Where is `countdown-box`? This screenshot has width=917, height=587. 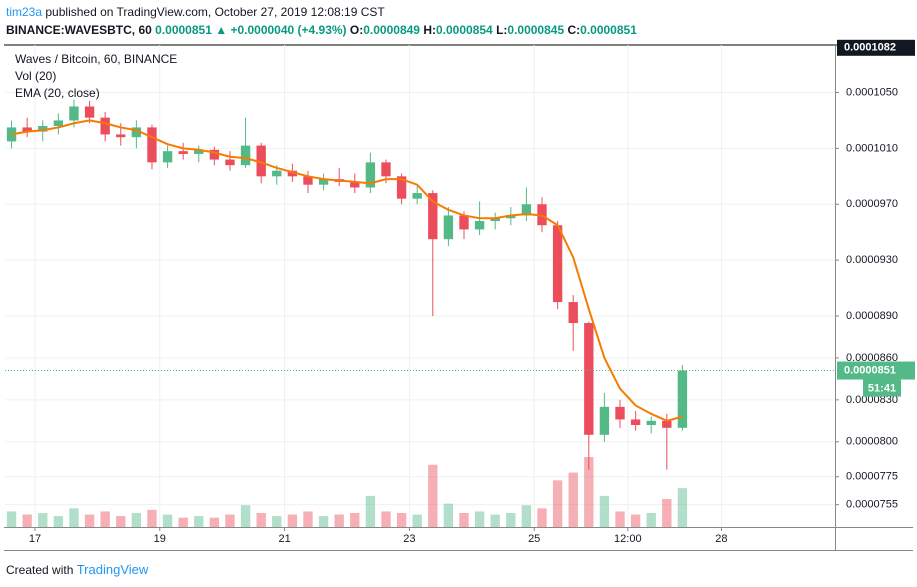 countdown-box is located at coordinates (882, 388).